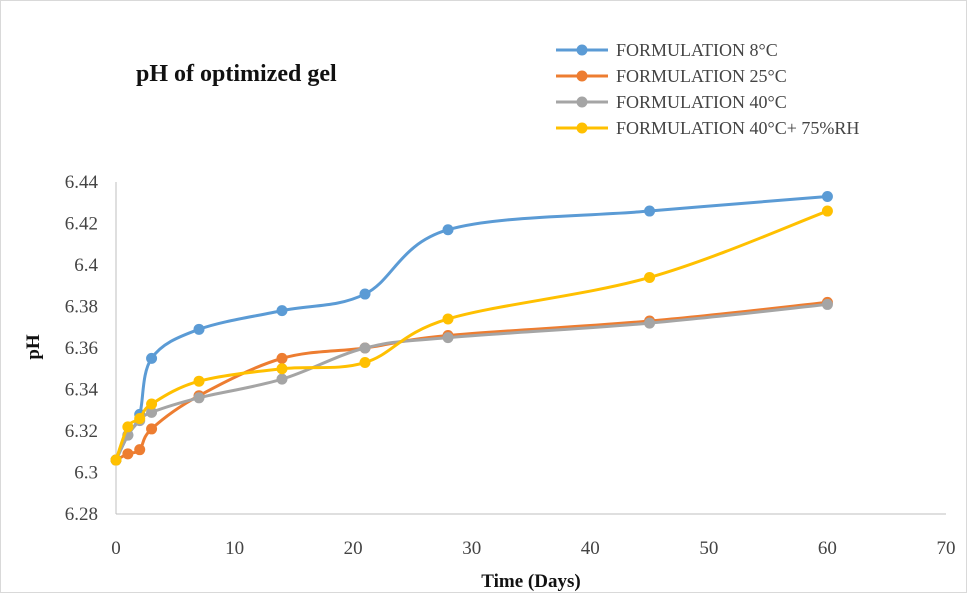 The image size is (967, 594). Describe the element at coordinates (701, 102) in the screenshot. I see `legend-label: FORMULATION 40°C` at that location.